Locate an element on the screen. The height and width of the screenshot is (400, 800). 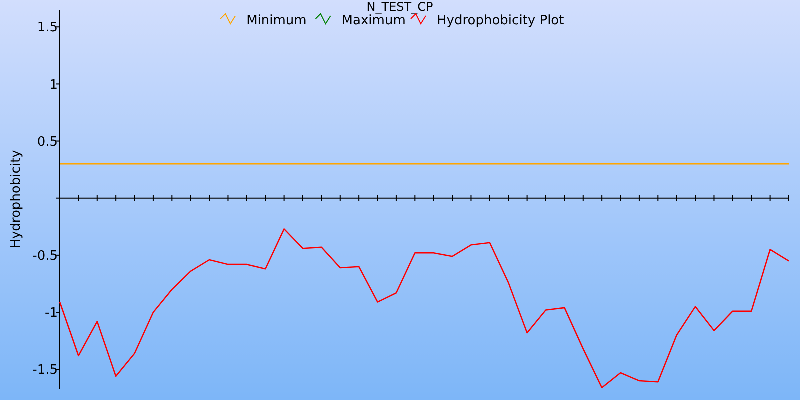
chart-title: N_TEST_CP is located at coordinates (400, 7).